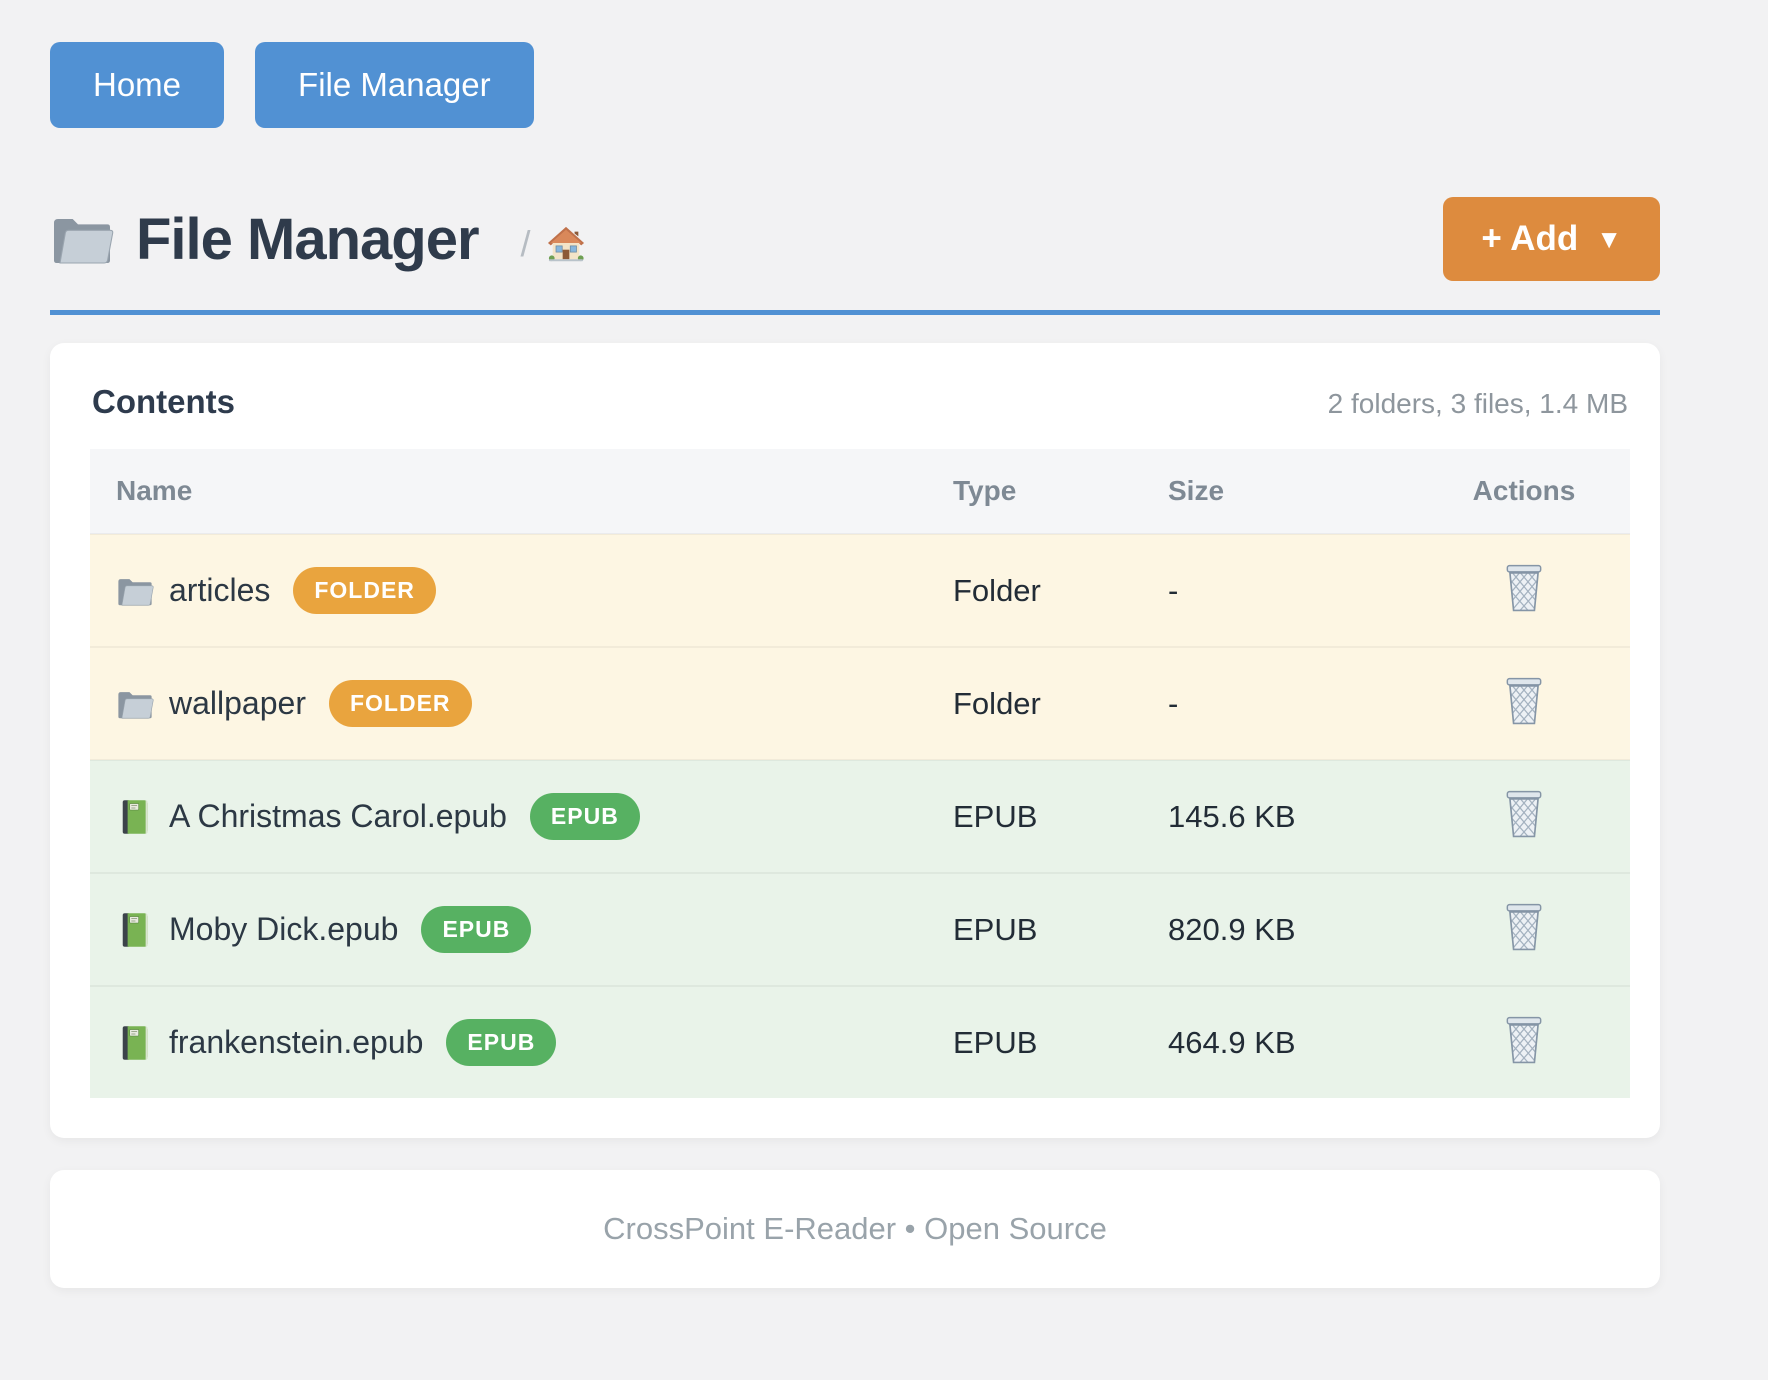 The height and width of the screenshot is (1380, 1768). I want to click on column-header-size: Size, so click(1293, 491).